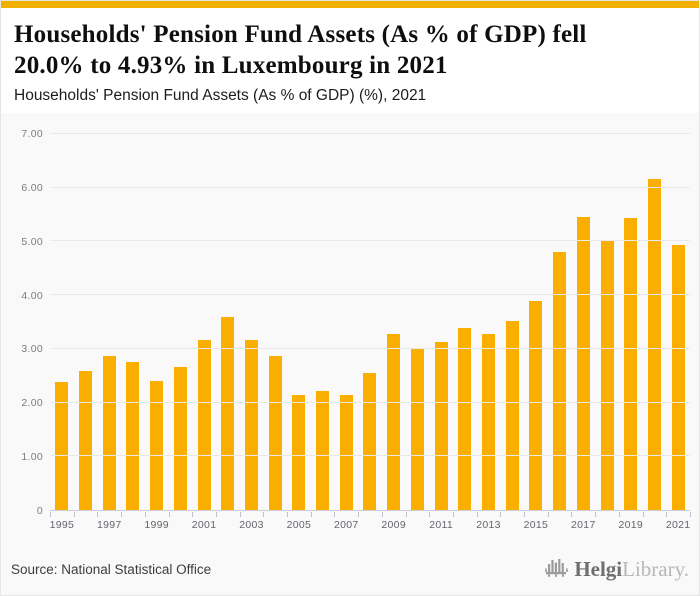 Image resolution: width=700 pixels, height=596 pixels. Describe the element at coordinates (678, 377) in the screenshot. I see `bar-2021` at that location.